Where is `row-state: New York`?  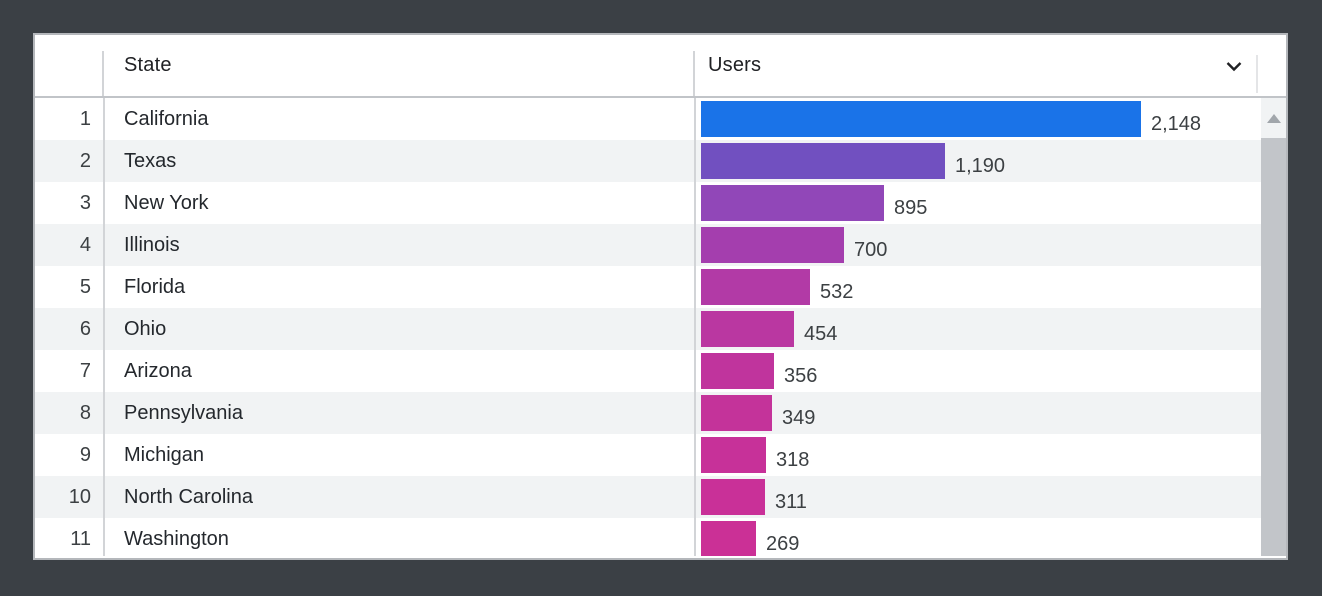
row-state: New York is located at coordinates (398, 203).